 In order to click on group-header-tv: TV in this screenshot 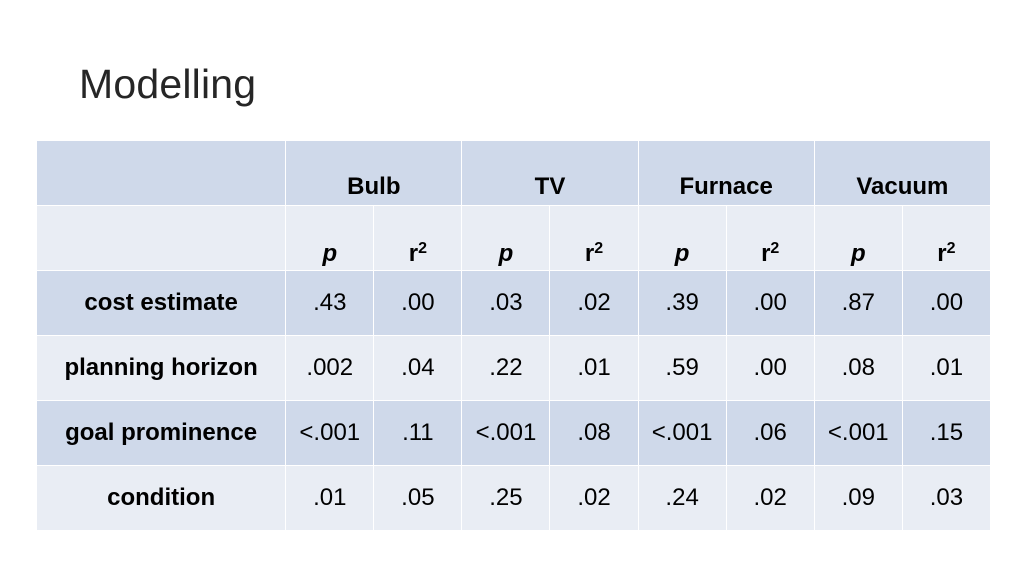, I will do `click(550, 173)`.